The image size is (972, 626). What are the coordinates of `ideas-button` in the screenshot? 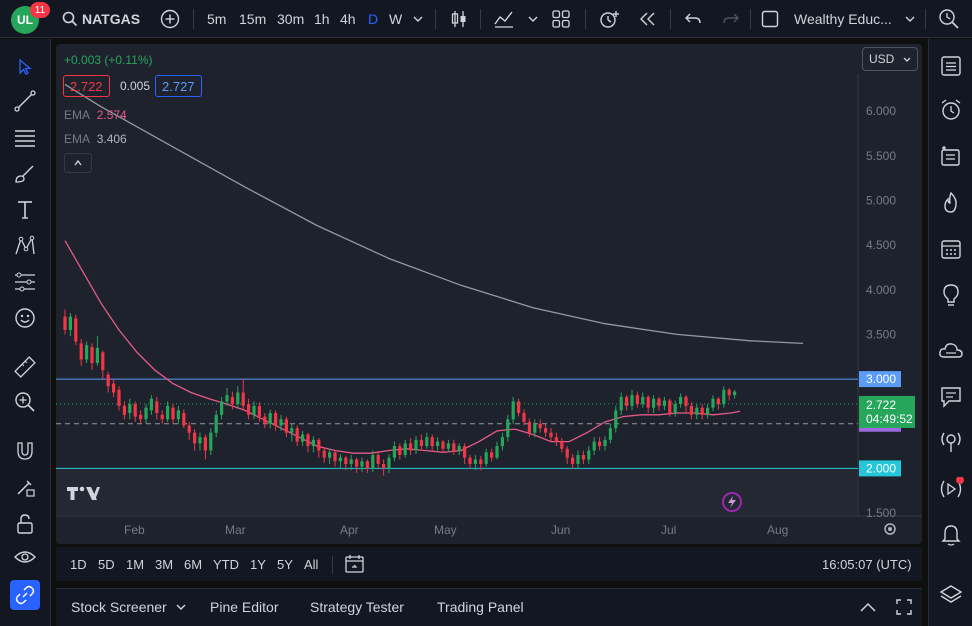 It's located at (951, 295).